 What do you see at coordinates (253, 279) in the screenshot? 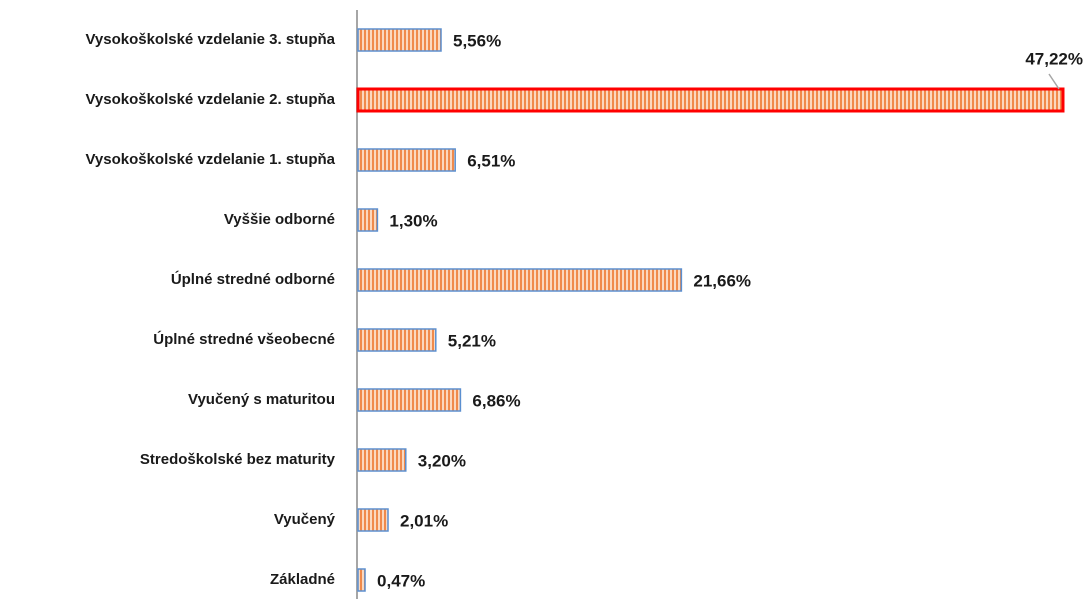
I see `category-label: Úplné stredné odborné` at bounding box center [253, 279].